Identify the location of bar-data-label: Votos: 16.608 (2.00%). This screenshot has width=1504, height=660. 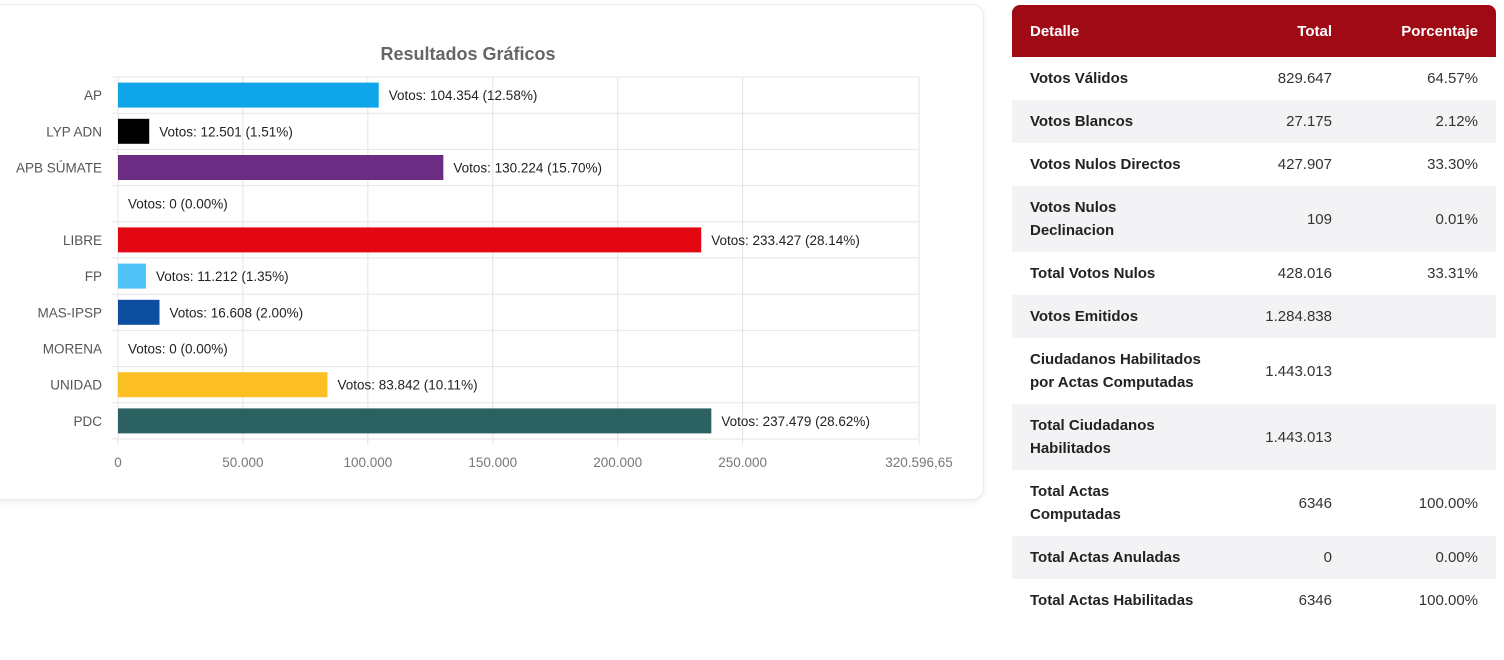
(236, 312).